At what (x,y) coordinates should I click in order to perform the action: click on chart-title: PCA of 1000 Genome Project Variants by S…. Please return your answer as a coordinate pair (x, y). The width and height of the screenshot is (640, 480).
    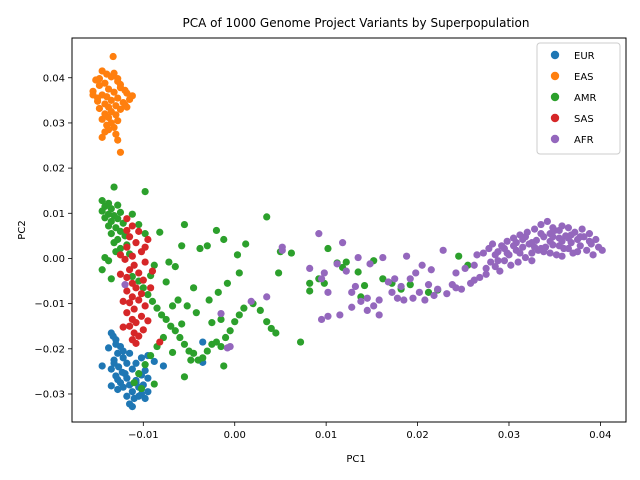
    Looking at the image, I should click on (356, 23).